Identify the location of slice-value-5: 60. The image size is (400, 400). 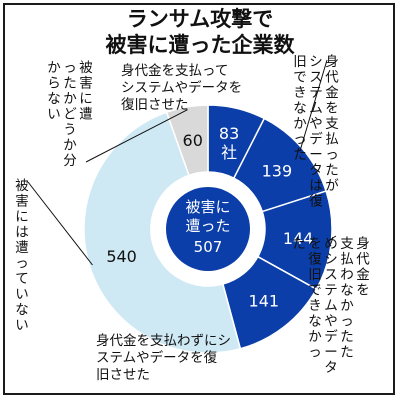
(193, 140).